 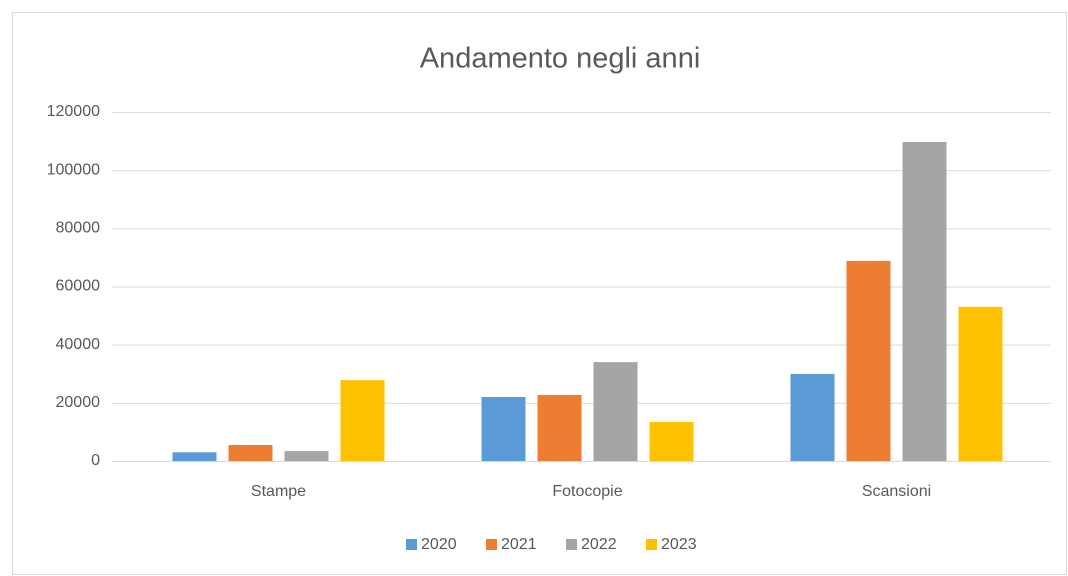 What do you see at coordinates (73, 169) in the screenshot?
I see `y-tick-label: 100000` at bounding box center [73, 169].